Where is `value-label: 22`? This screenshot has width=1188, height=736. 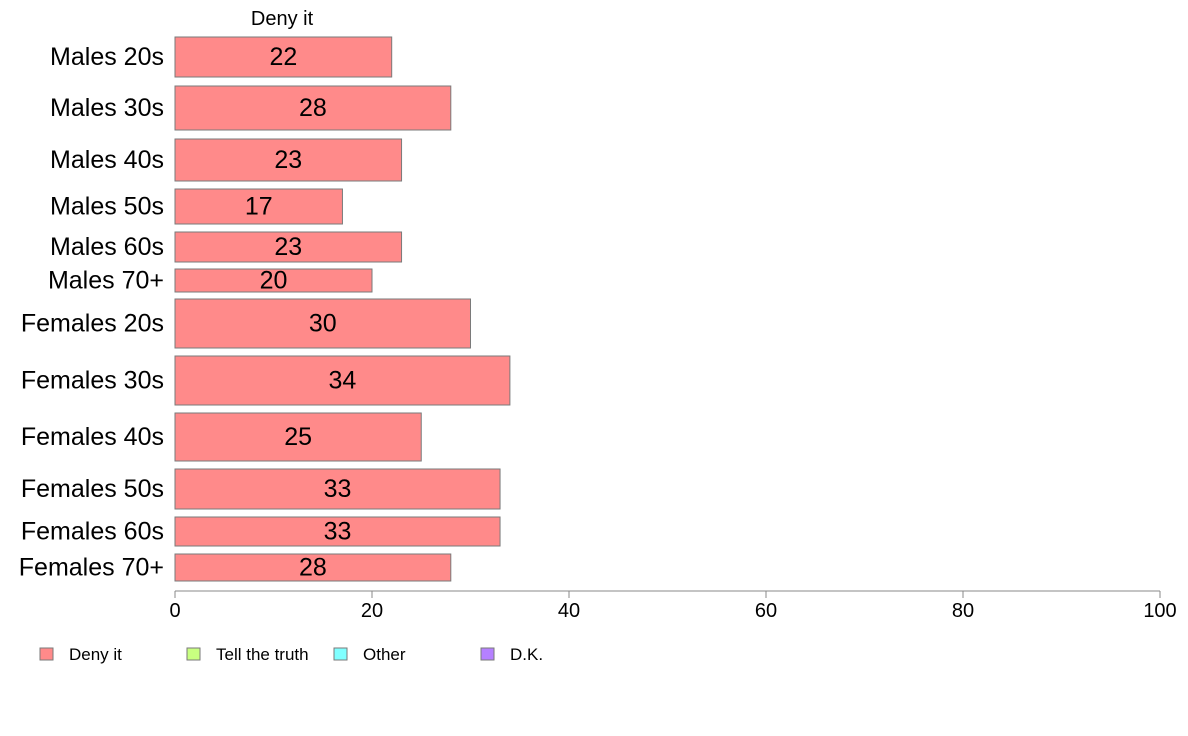 value-label: 22 is located at coordinates (283, 57).